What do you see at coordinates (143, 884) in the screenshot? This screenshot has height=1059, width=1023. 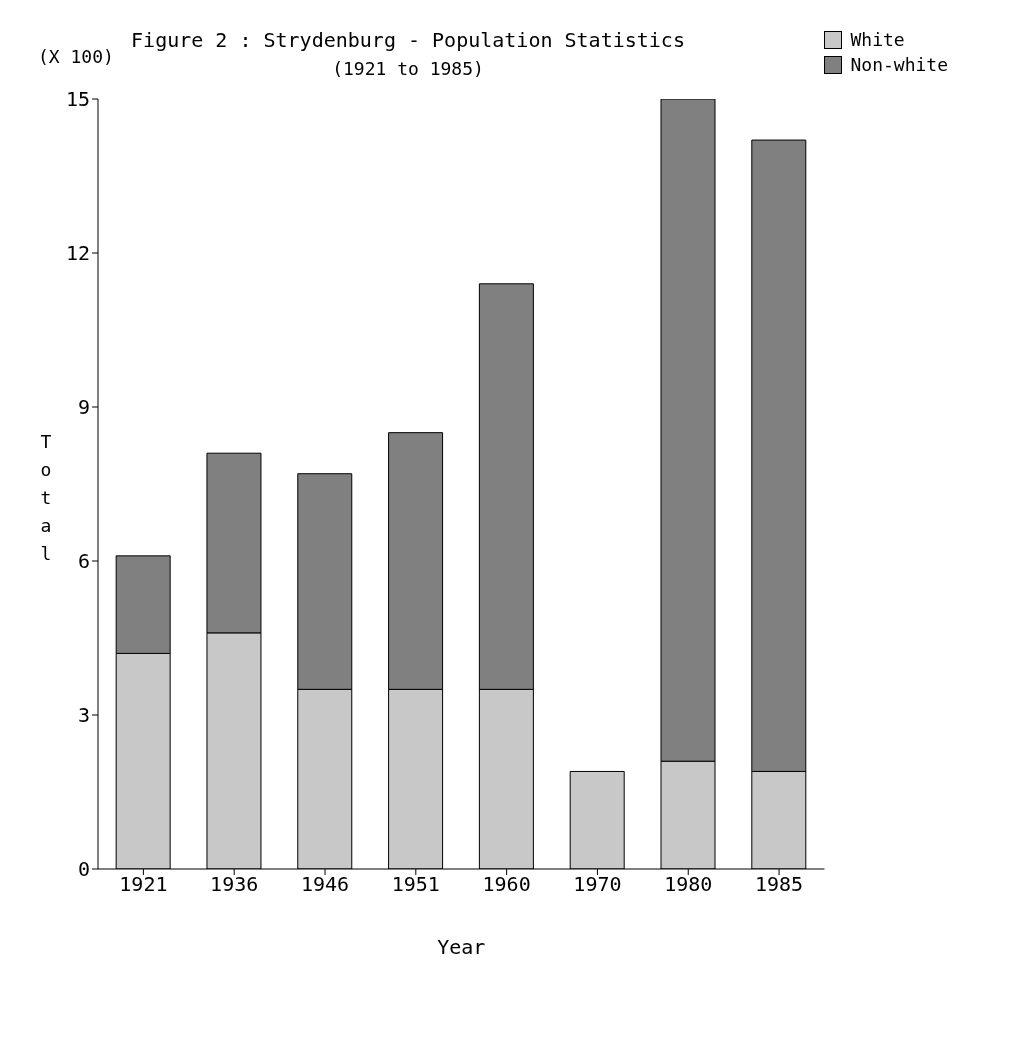 I see `x-tick-label: 1921` at bounding box center [143, 884].